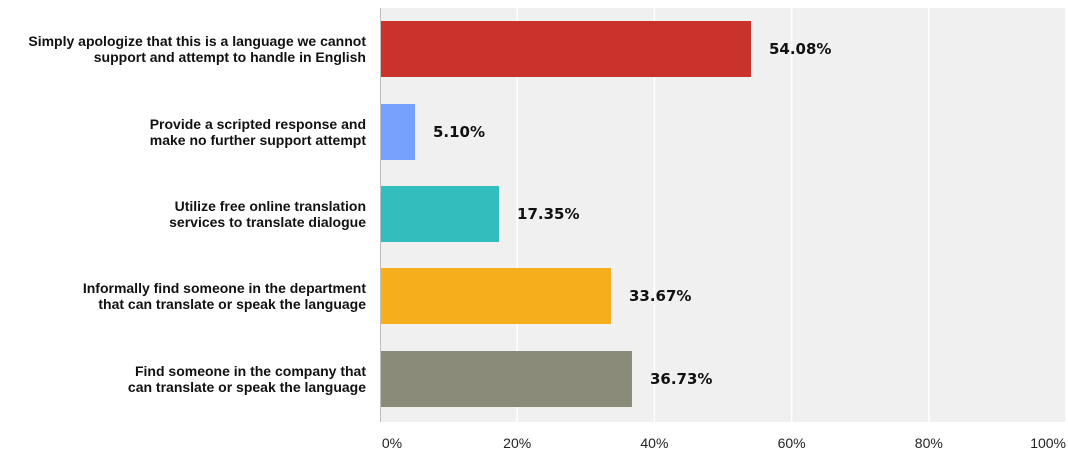 This screenshot has height=452, width=1068. What do you see at coordinates (247, 387) in the screenshot?
I see `category-label-5-line-2: can translate or speak the language` at bounding box center [247, 387].